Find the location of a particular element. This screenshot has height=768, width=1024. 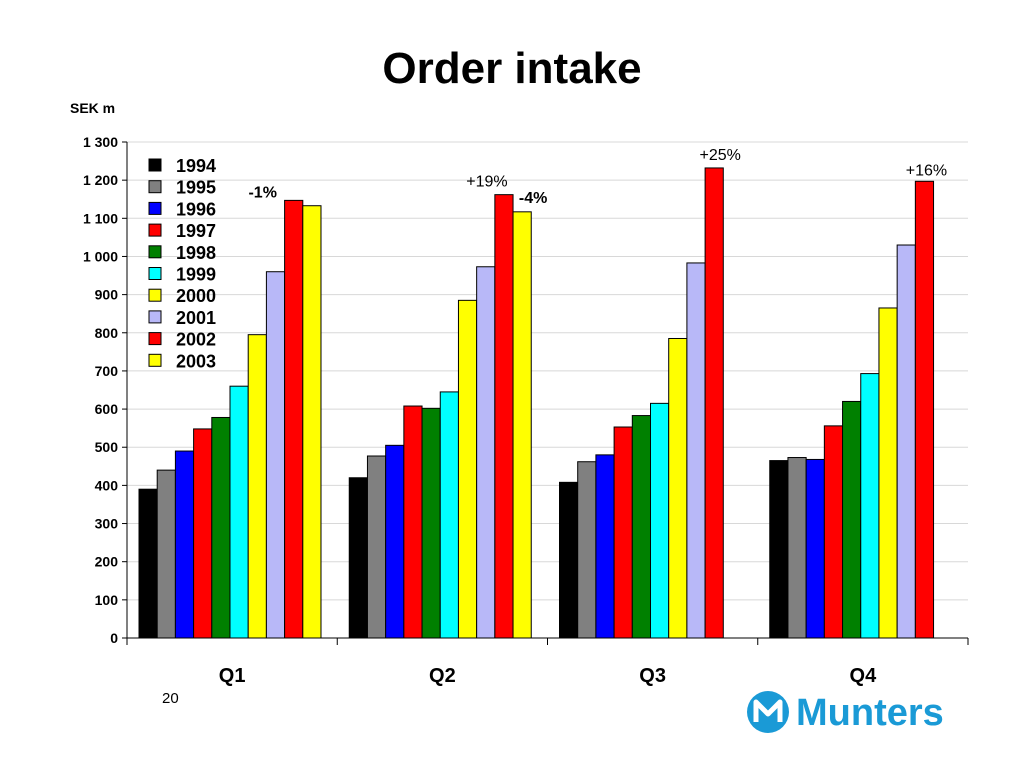

bar-1995-Q3 is located at coordinates (587, 550).